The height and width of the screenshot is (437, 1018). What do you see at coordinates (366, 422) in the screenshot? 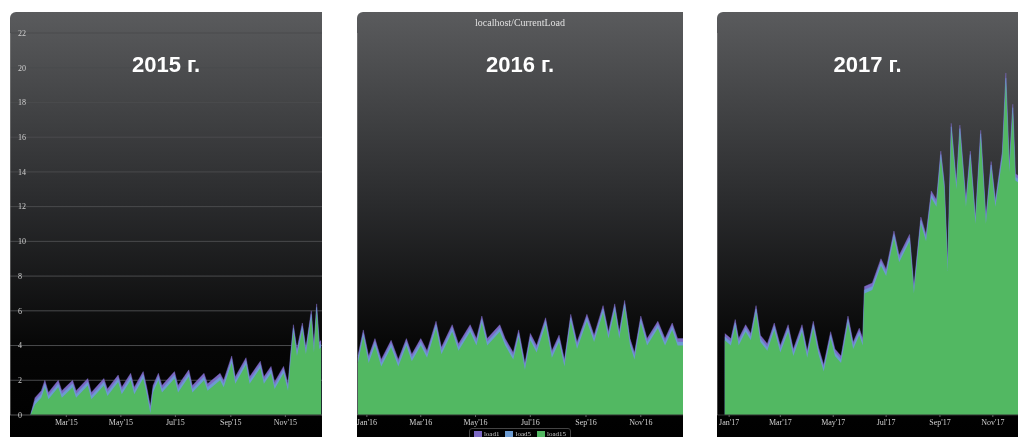
I see `x-tick-label: Jan'16` at bounding box center [366, 422].